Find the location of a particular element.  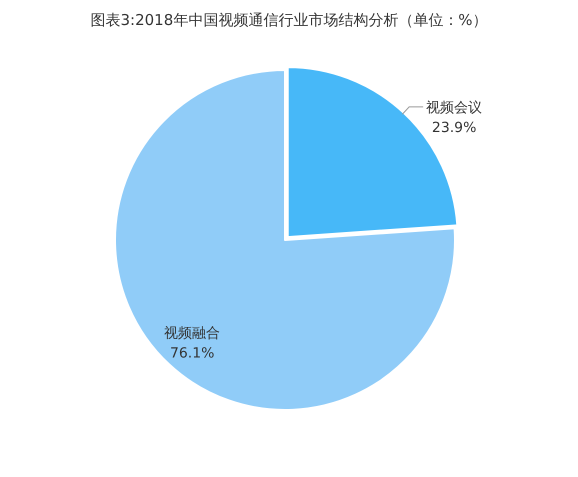

title: 图表3:2018年中国视频通信行业市场结构分析（单位：%） is located at coordinates (289, 20).